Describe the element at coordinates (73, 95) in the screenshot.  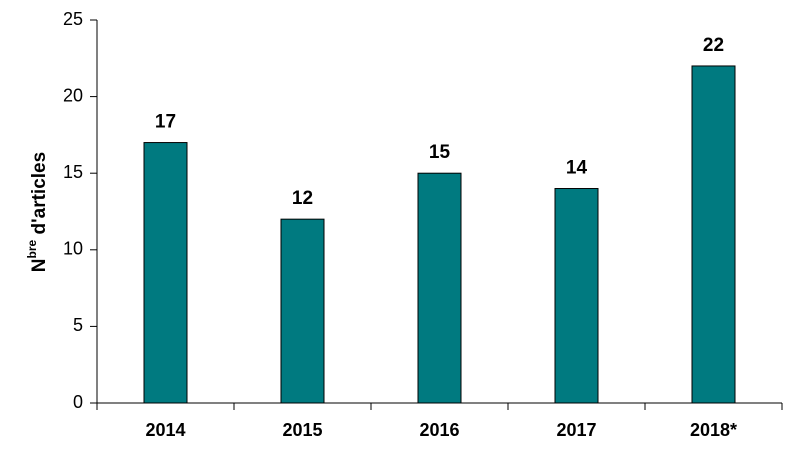
I see `y-tick-label: 20` at that location.